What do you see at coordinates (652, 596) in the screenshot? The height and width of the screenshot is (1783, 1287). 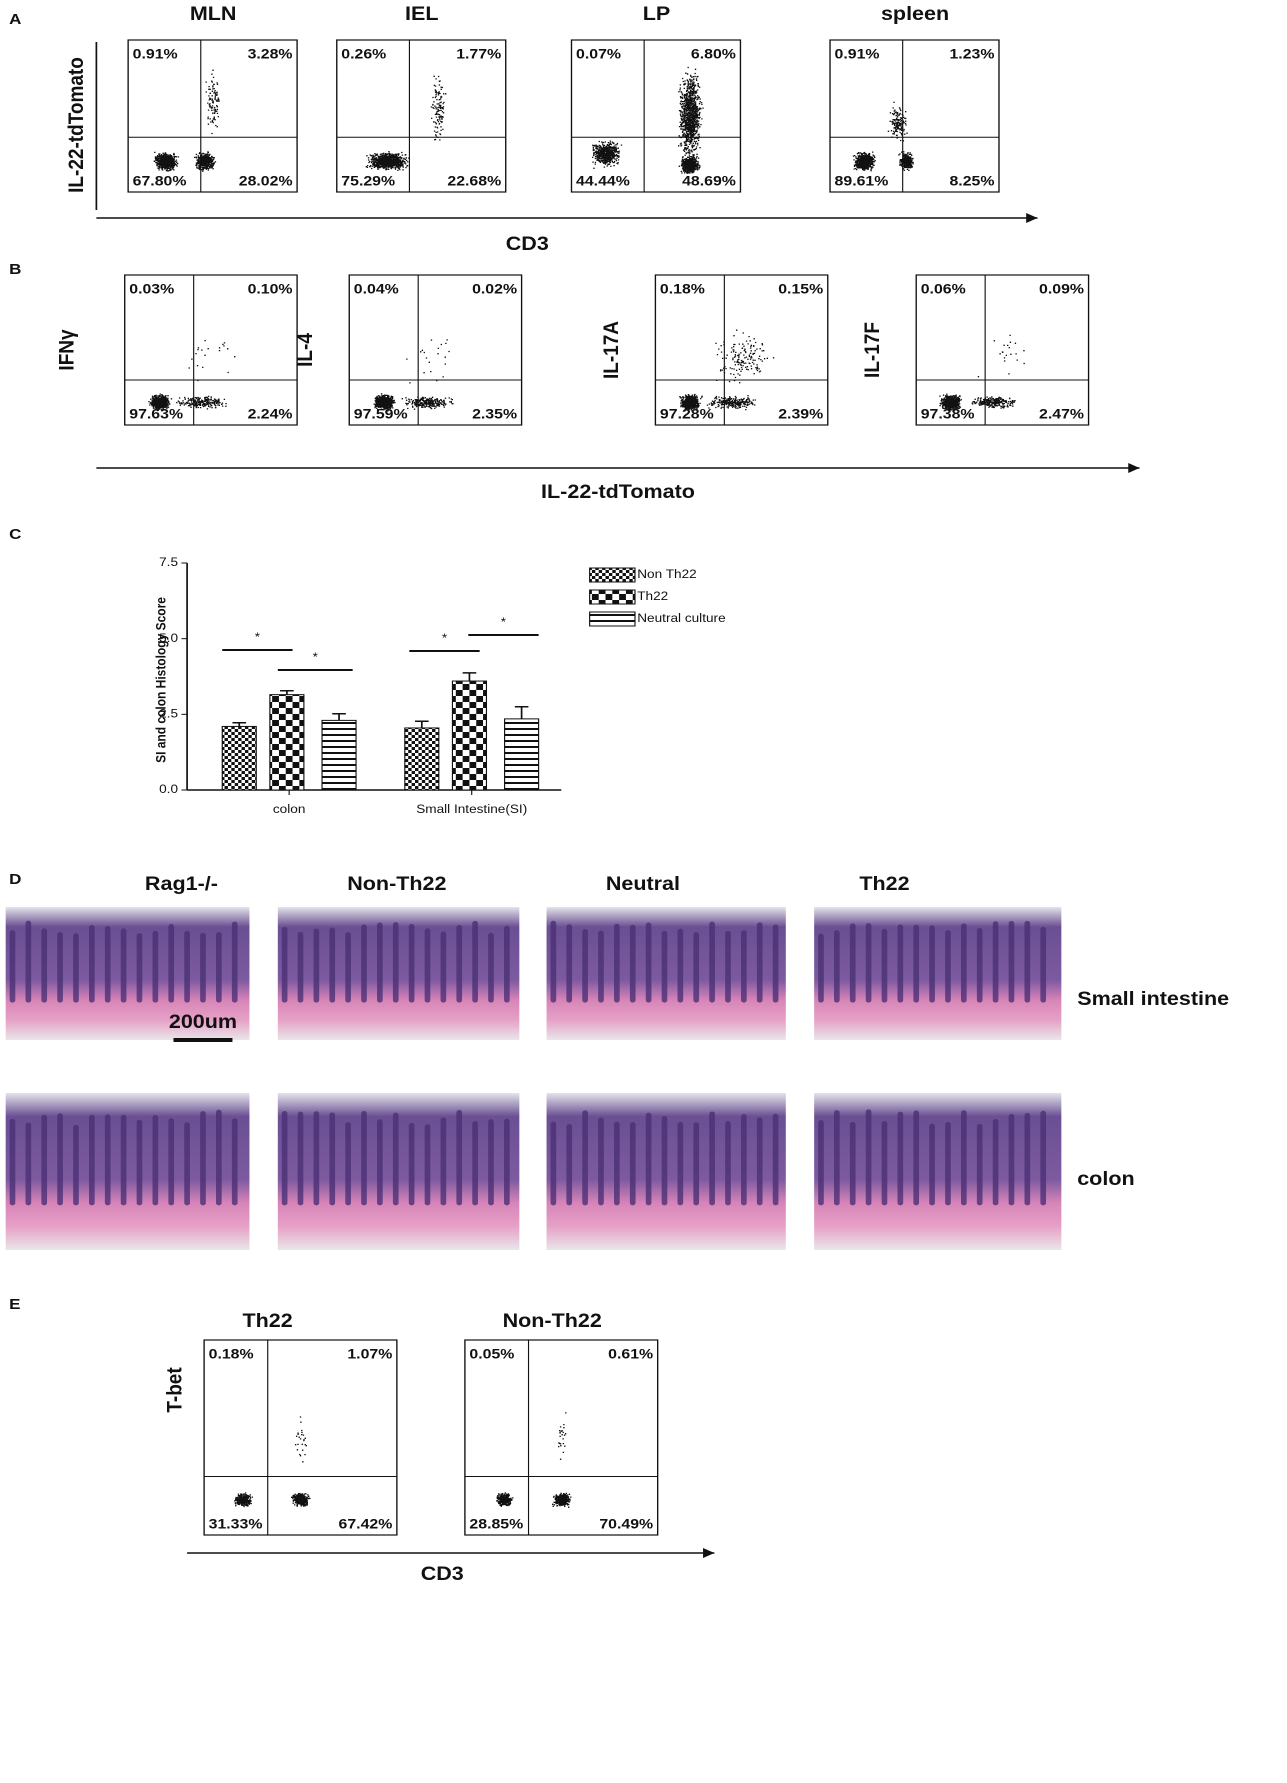 I see `legend-label: Th22` at bounding box center [652, 596].